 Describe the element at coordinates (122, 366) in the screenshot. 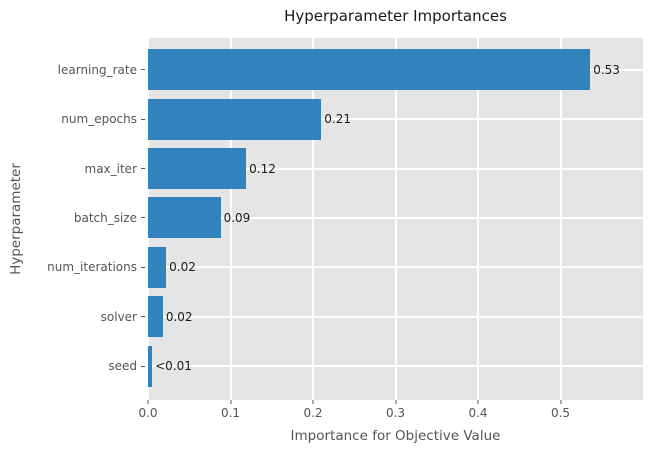

I see `y-tick-label-seed: seed` at that location.